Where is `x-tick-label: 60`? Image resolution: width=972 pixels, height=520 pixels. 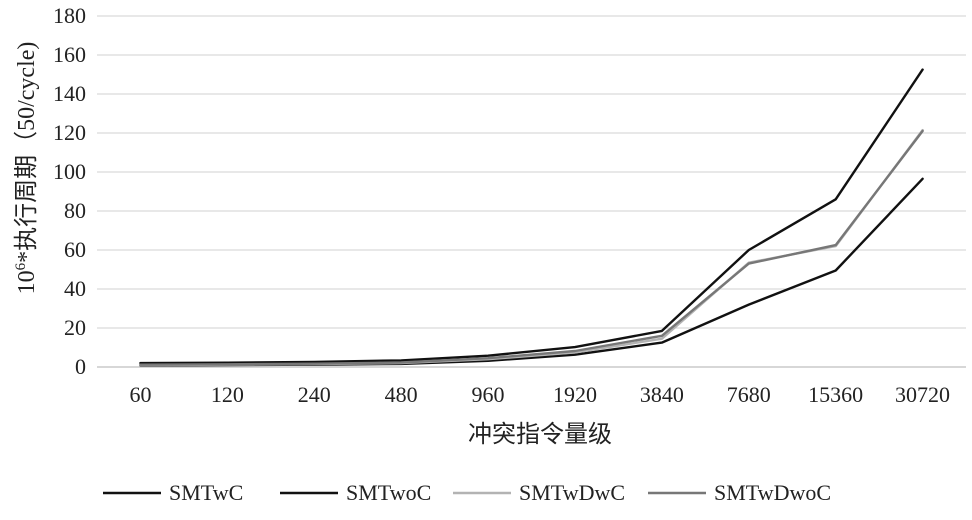 x-tick-label: 60 is located at coordinates (140, 394).